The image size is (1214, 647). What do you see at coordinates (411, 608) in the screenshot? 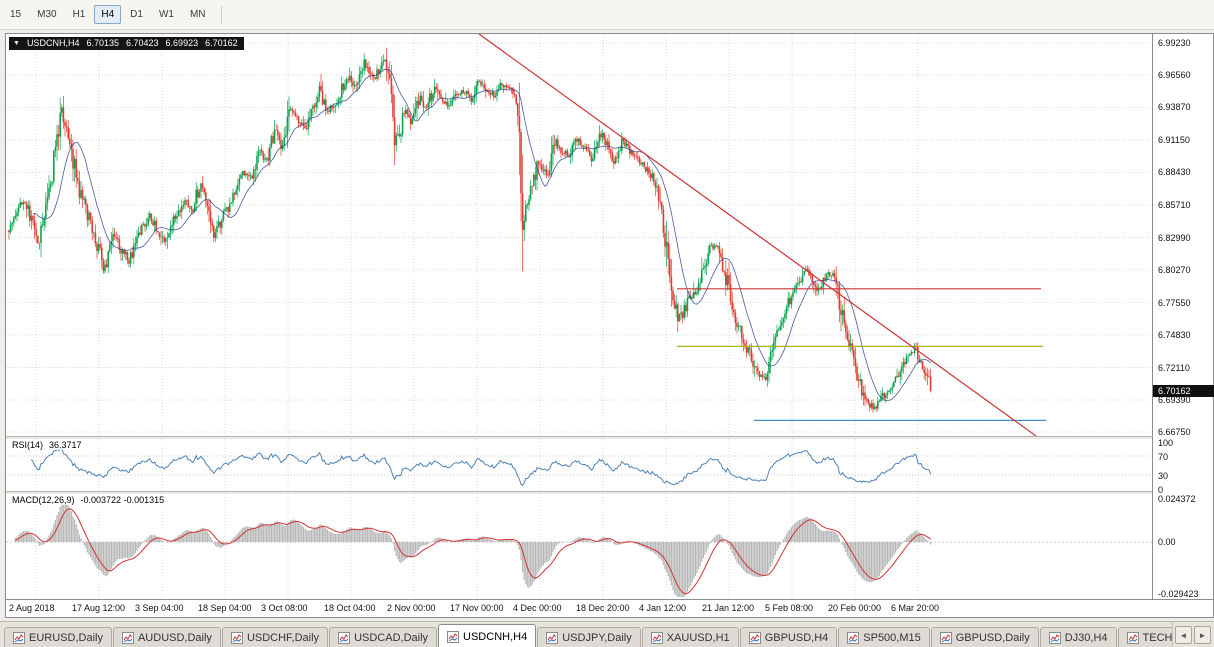
I see `time-axis-label: 2 Nov 00:00` at bounding box center [411, 608].